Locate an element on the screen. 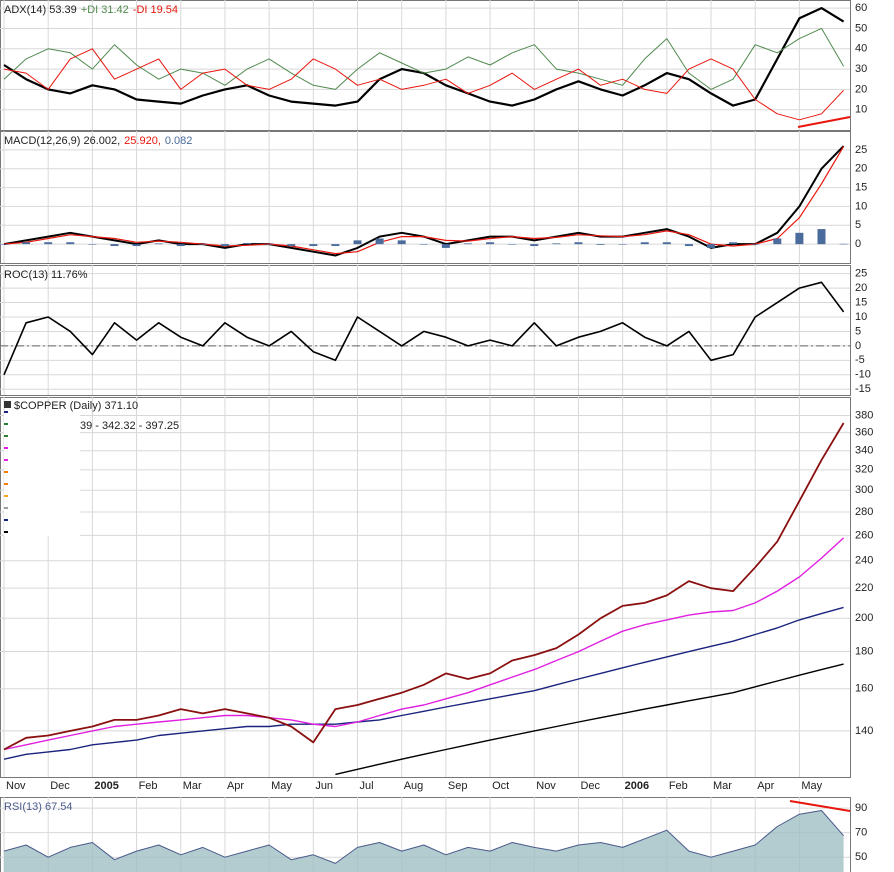 This screenshot has width=894, height=872. y-tick-label: 220 is located at coordinates (864, 588).